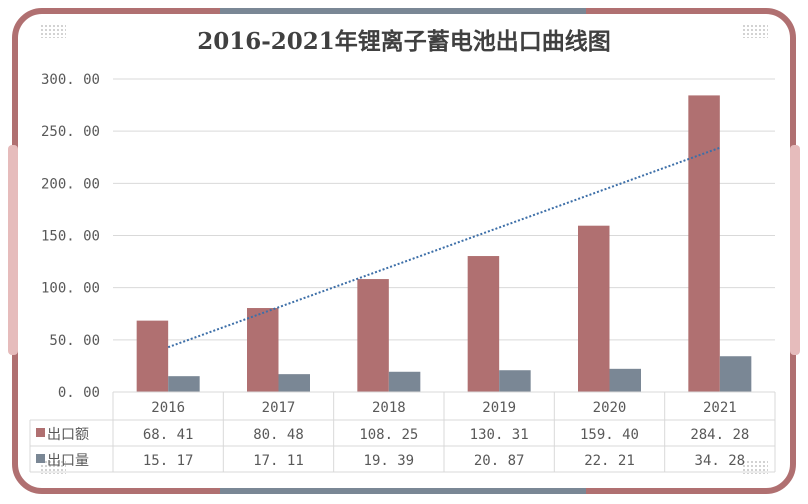 The width and height of the screenshot is (808, 504). Describe the element at coordinates (68, 435) in the screenshot. I see `legend-label: 出口额` at that location.